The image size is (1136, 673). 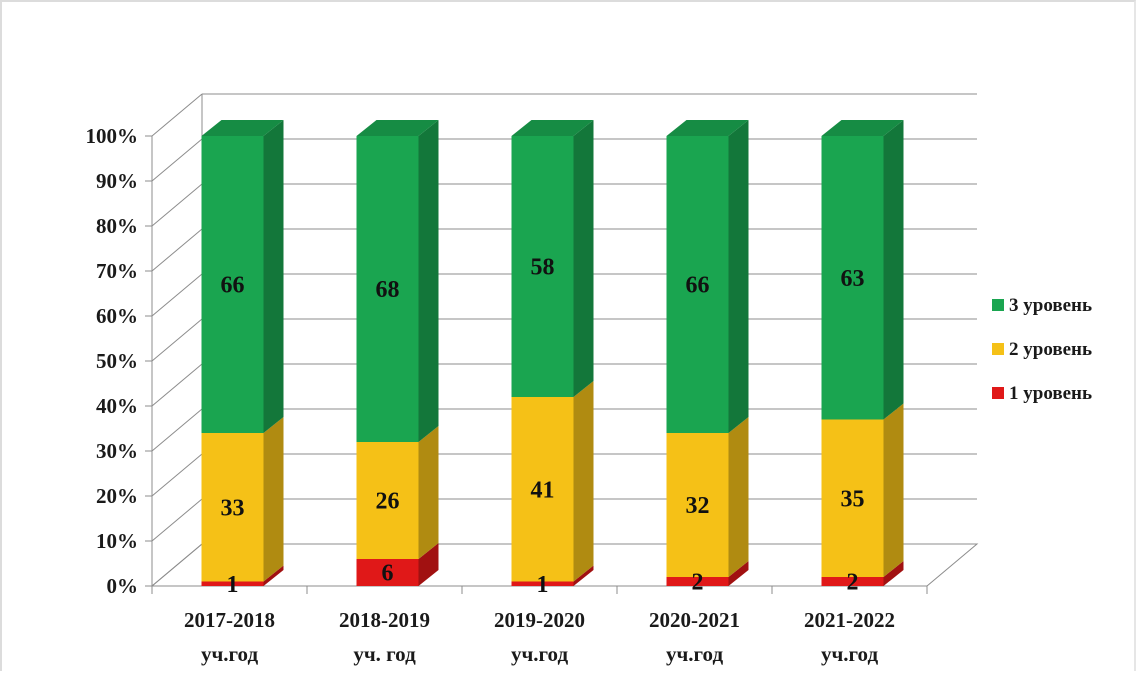 What do you see at coordinates (117, 226) in the screenshot?
I see `y-tick-label: 80%` at bounding box center [117, 226].